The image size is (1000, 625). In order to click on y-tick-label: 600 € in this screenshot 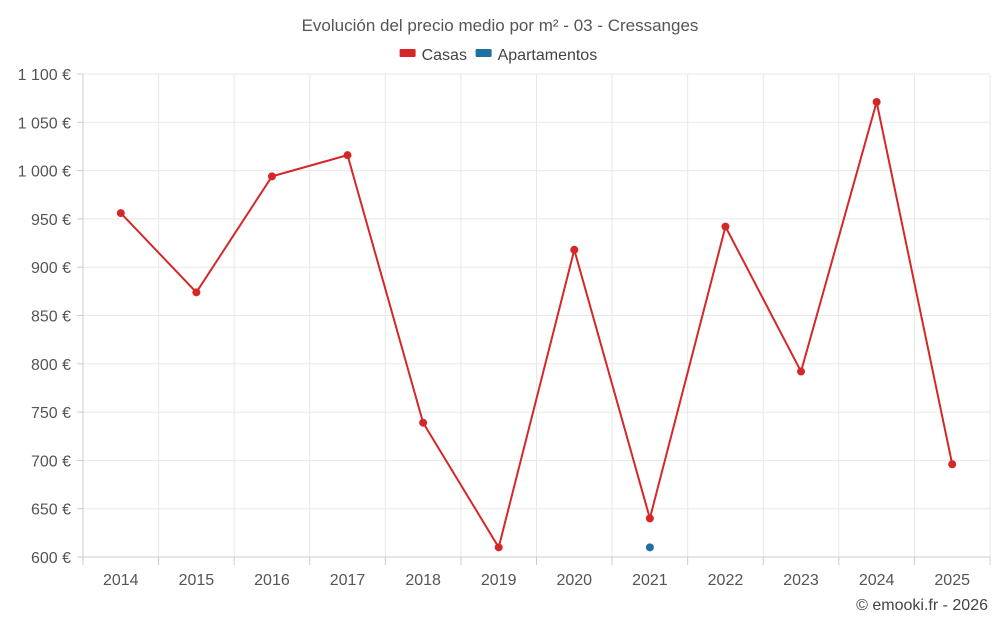, I will do `click(51, 558)`.